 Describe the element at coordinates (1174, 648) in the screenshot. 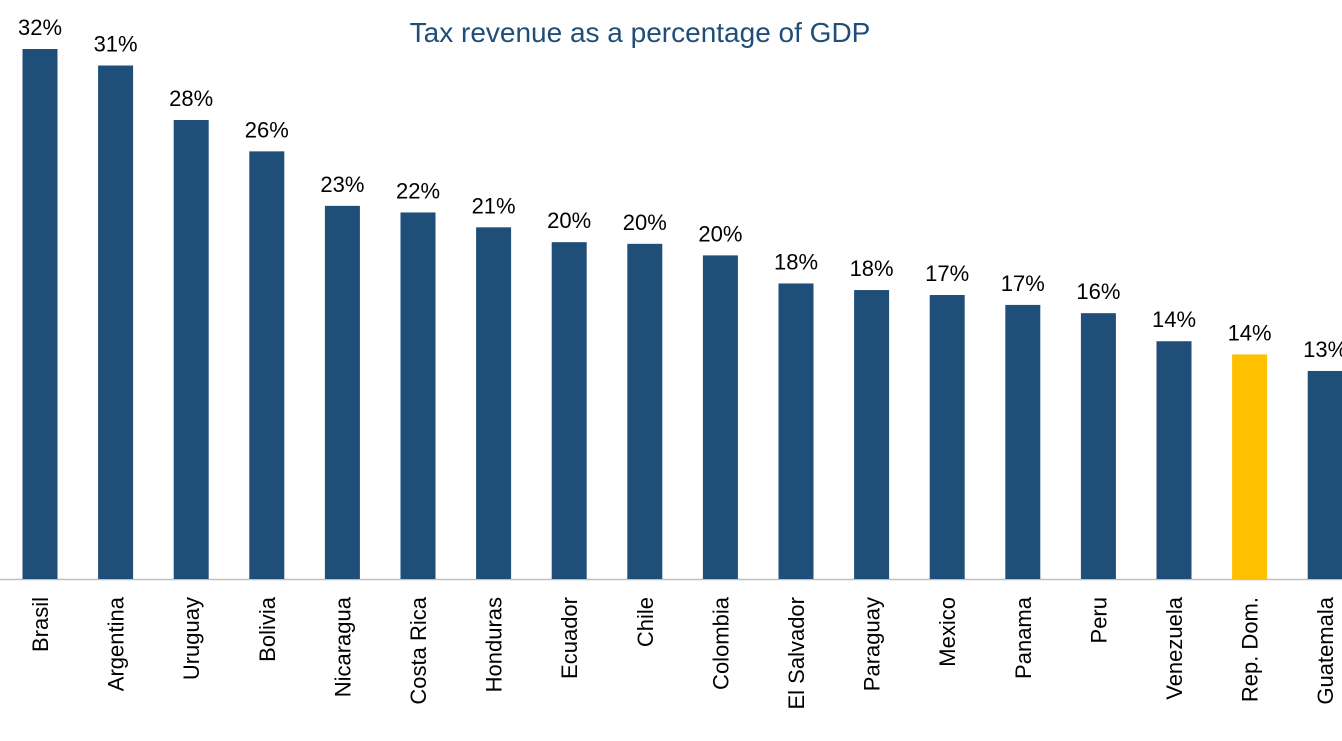

I see `x-tick-label: Venezuela` at that location.